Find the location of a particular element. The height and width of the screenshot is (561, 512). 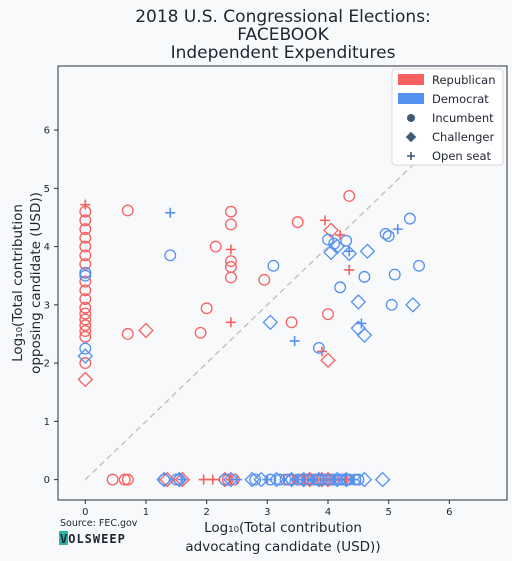

chart-title-line-2: FACEBOOK is located at coordinates (283, 35).